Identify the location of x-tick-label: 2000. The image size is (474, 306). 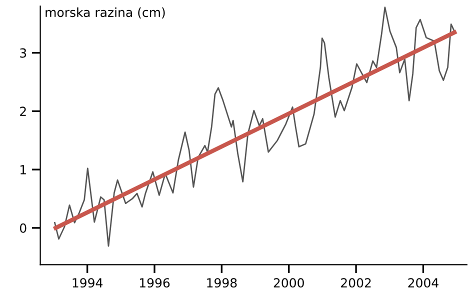
(289, 283).